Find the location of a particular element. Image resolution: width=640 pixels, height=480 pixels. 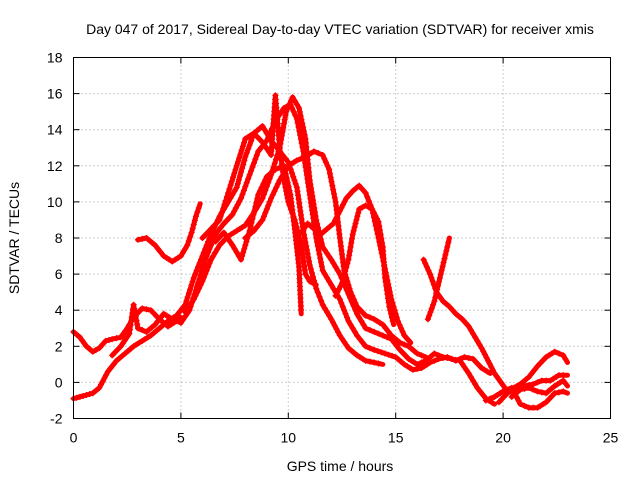

series-line is located at coordinates (495, 325).